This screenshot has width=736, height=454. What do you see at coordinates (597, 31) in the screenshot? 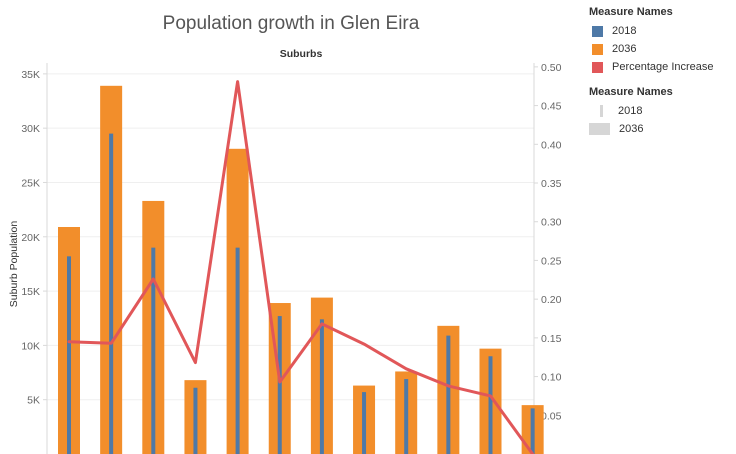
I see `legend-swatch-2018` at bounding box center [597, 31].